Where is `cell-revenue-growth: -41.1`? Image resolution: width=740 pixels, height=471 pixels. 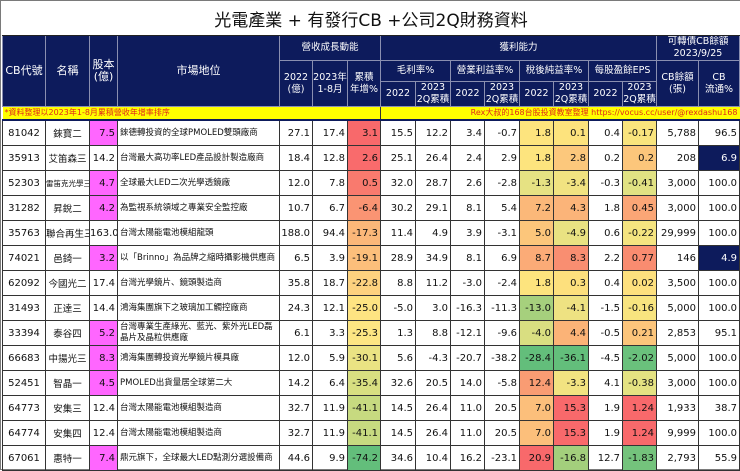
cell-revenue-growth: -41.1 is located at coordinates (364, 433).